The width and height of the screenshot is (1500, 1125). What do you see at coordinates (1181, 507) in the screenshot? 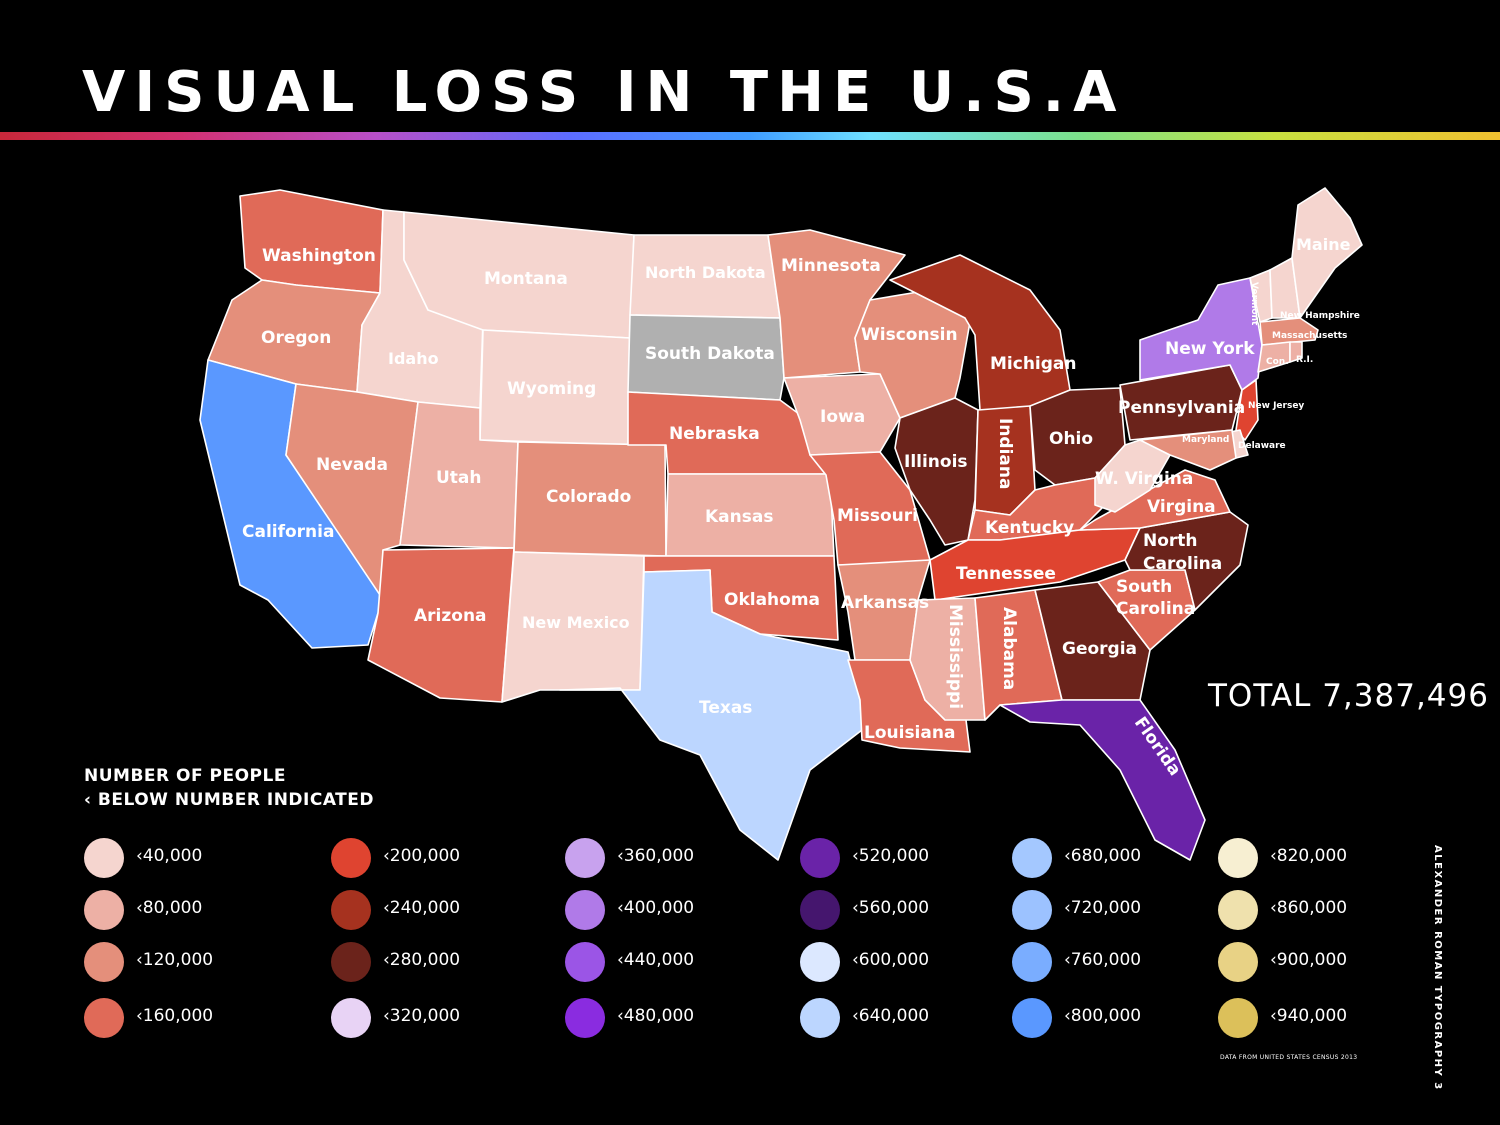
I see `state-label-virgina: Virgina` at bounding box center [1181, 507].